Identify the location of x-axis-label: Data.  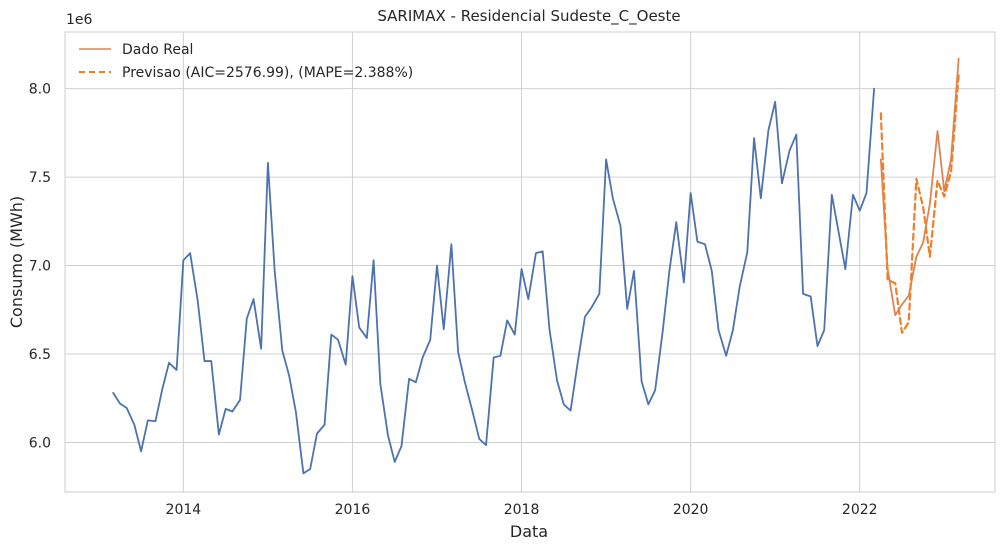
(529, 531).